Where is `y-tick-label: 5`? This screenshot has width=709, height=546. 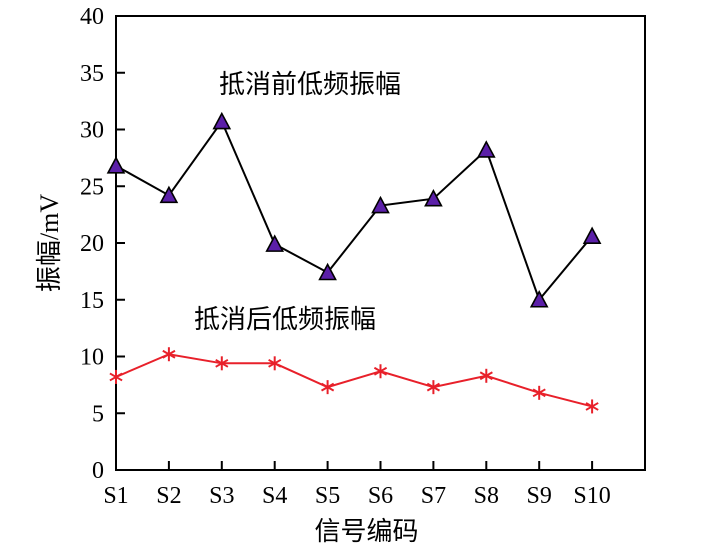
y-tick-label: 5 is located at coordinates (98, 414).